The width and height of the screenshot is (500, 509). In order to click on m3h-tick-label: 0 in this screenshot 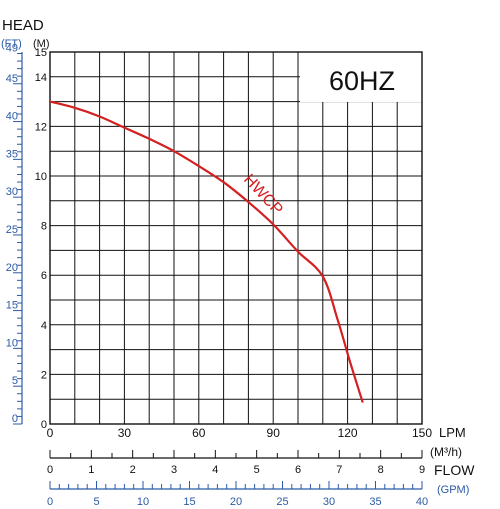, I will do `click(50, 470)`.